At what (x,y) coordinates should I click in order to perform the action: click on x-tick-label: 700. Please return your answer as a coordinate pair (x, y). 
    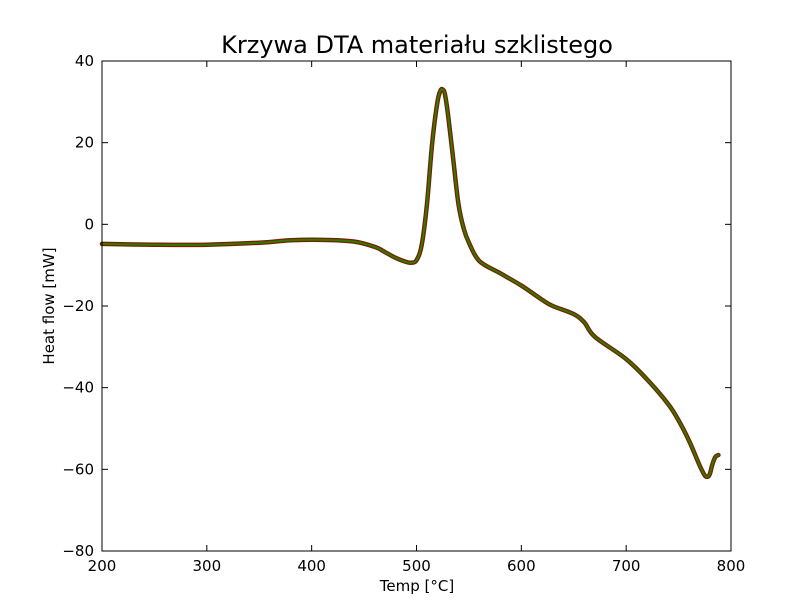
    Looking at the image, I should click on (626, 566).